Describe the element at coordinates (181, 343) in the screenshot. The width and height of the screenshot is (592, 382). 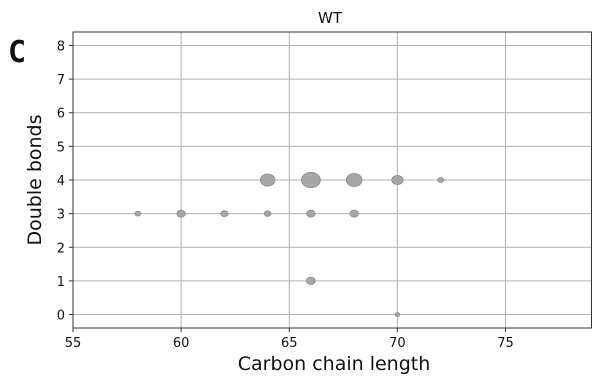
I see `x-tick-label: 60` at that location.